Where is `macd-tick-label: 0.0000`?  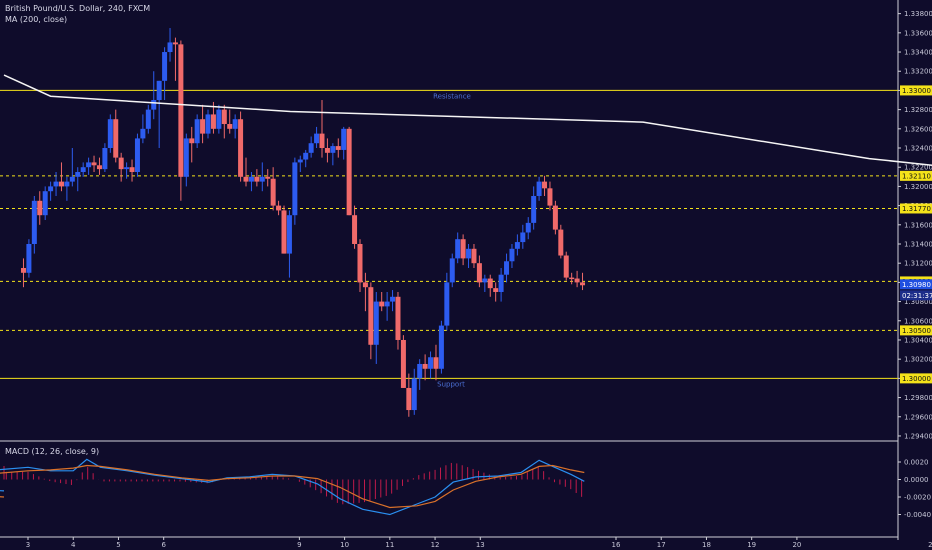 macd-tick-label: 0.0000 is located at coordinates (916, 480).